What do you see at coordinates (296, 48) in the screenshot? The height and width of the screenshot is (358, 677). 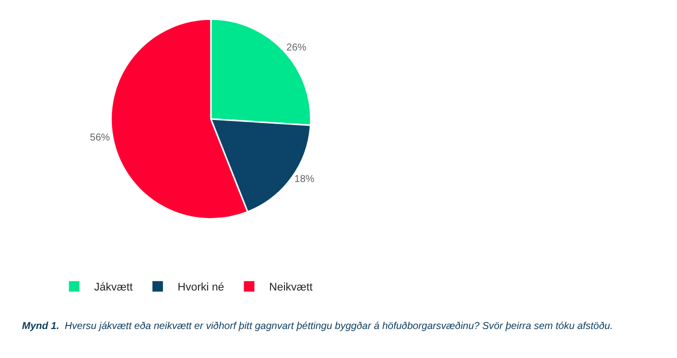 I see `data-label: 26%` at bounding box center [296, 48].